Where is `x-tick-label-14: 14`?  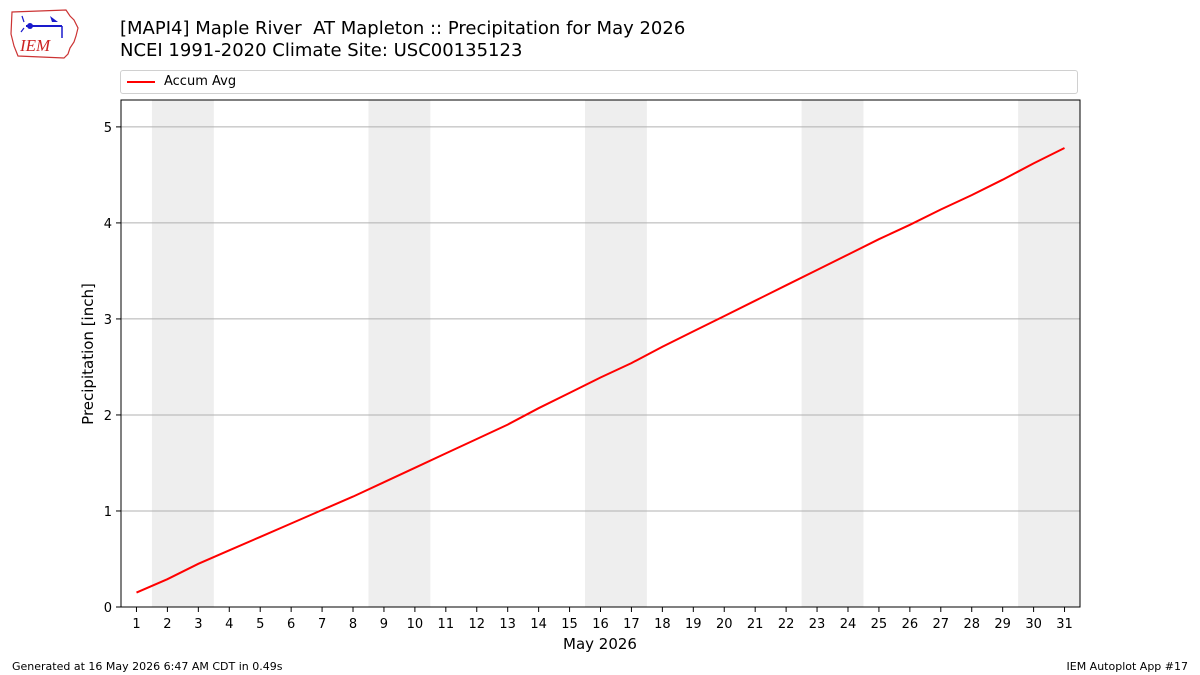
x-tick-label-14: 14 is located at coordinates (538, 624).